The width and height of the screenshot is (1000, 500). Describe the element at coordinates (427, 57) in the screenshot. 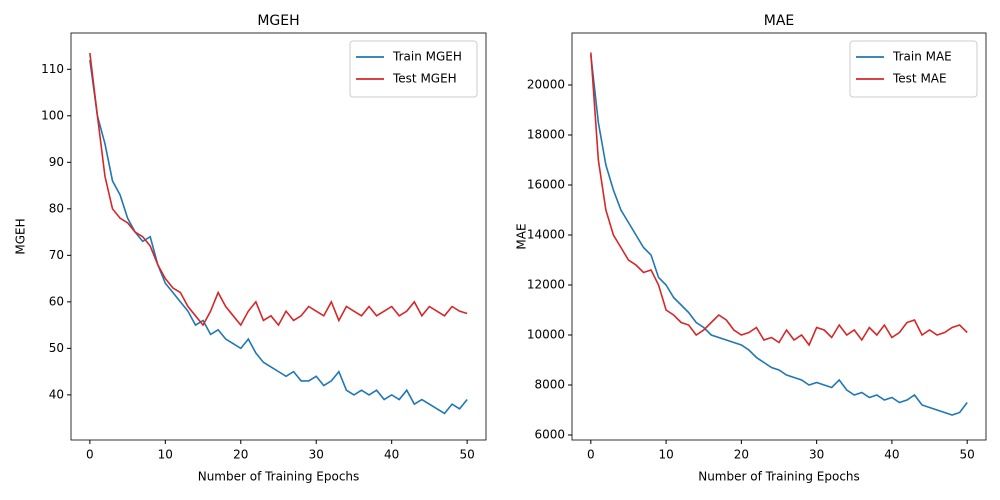

I see `legend-label: Train MGEH` at that location.